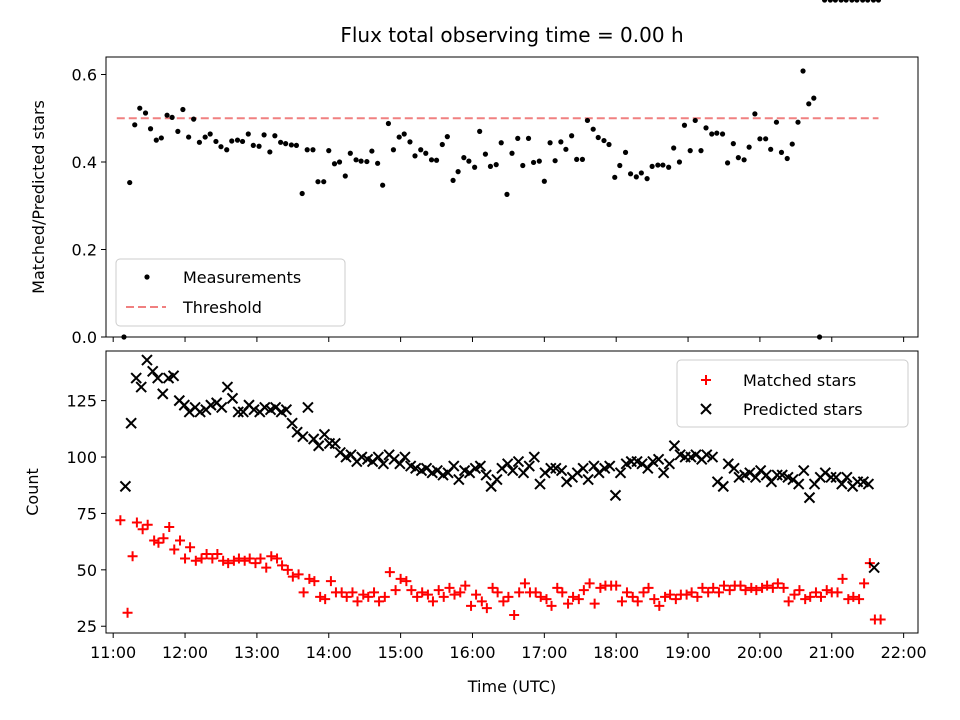 This screenshot has width=960, height=720. I want to click on bottom-ytick-label: 50, so click(87, 570).